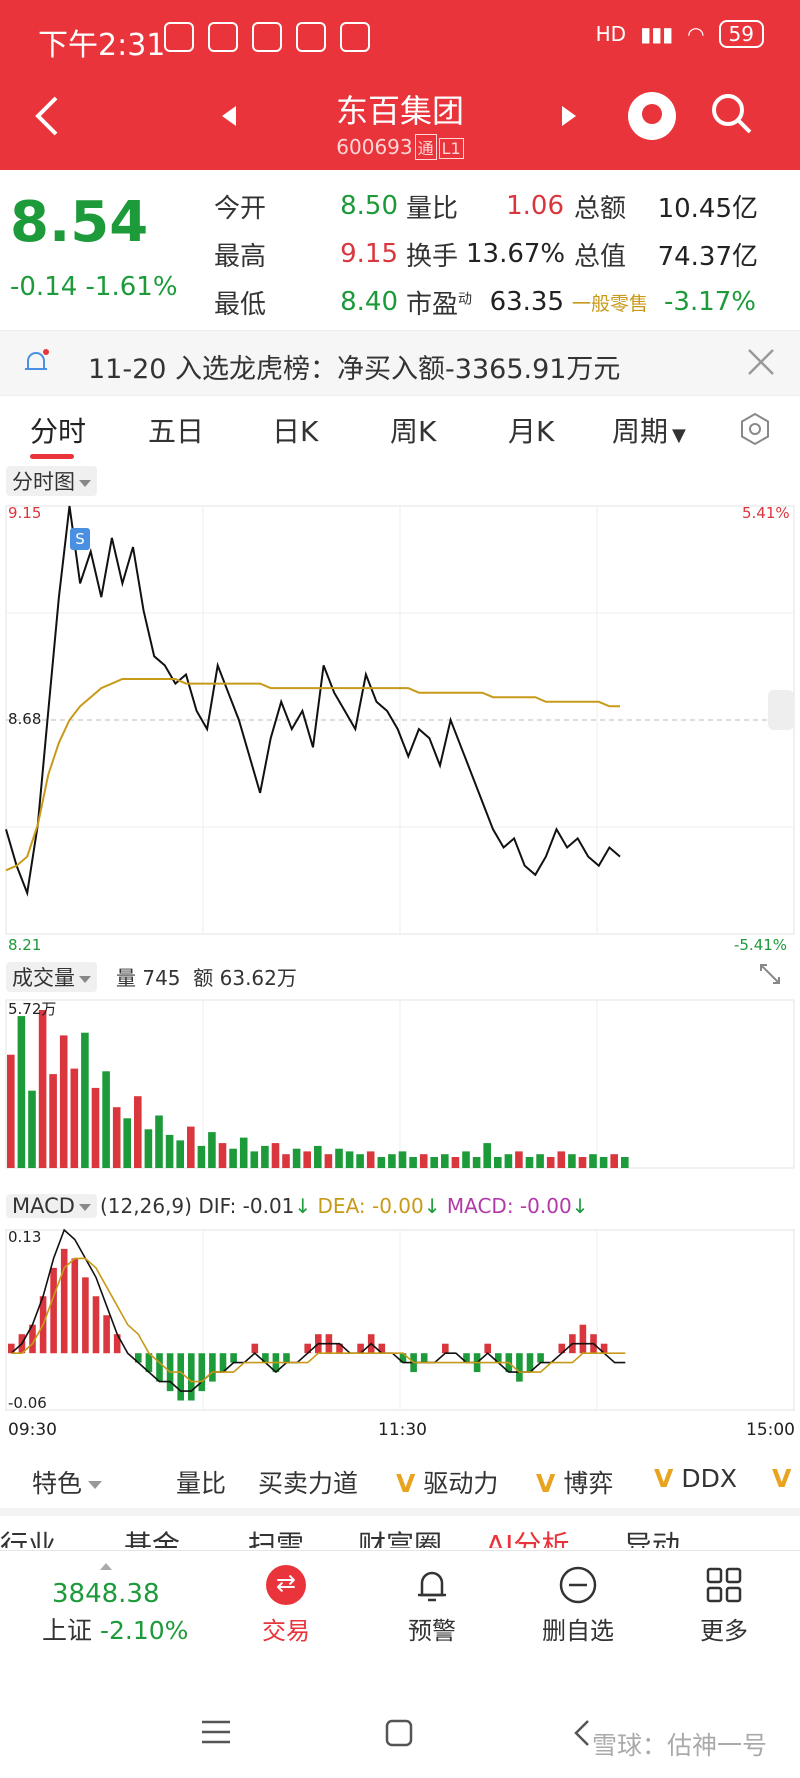 This screenshot has width=800, height=1778. What do you see at coordinates (28, 1538) in the screenshot?
I see `peek-tab: 行业` at bounding box center [28, 1538].